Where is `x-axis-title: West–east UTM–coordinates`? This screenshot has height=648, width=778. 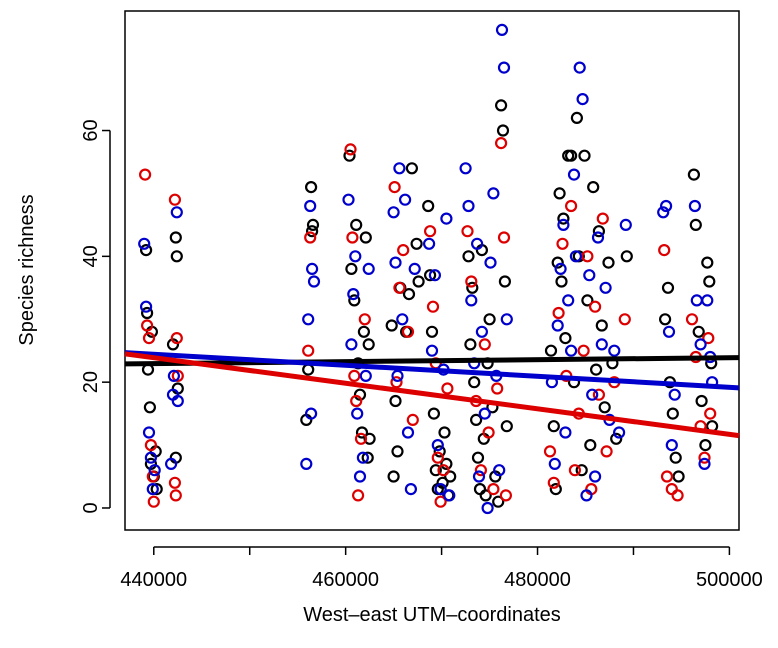 x-axis-title: West–east UTM–coordinates is located at coordinates (432, 615).